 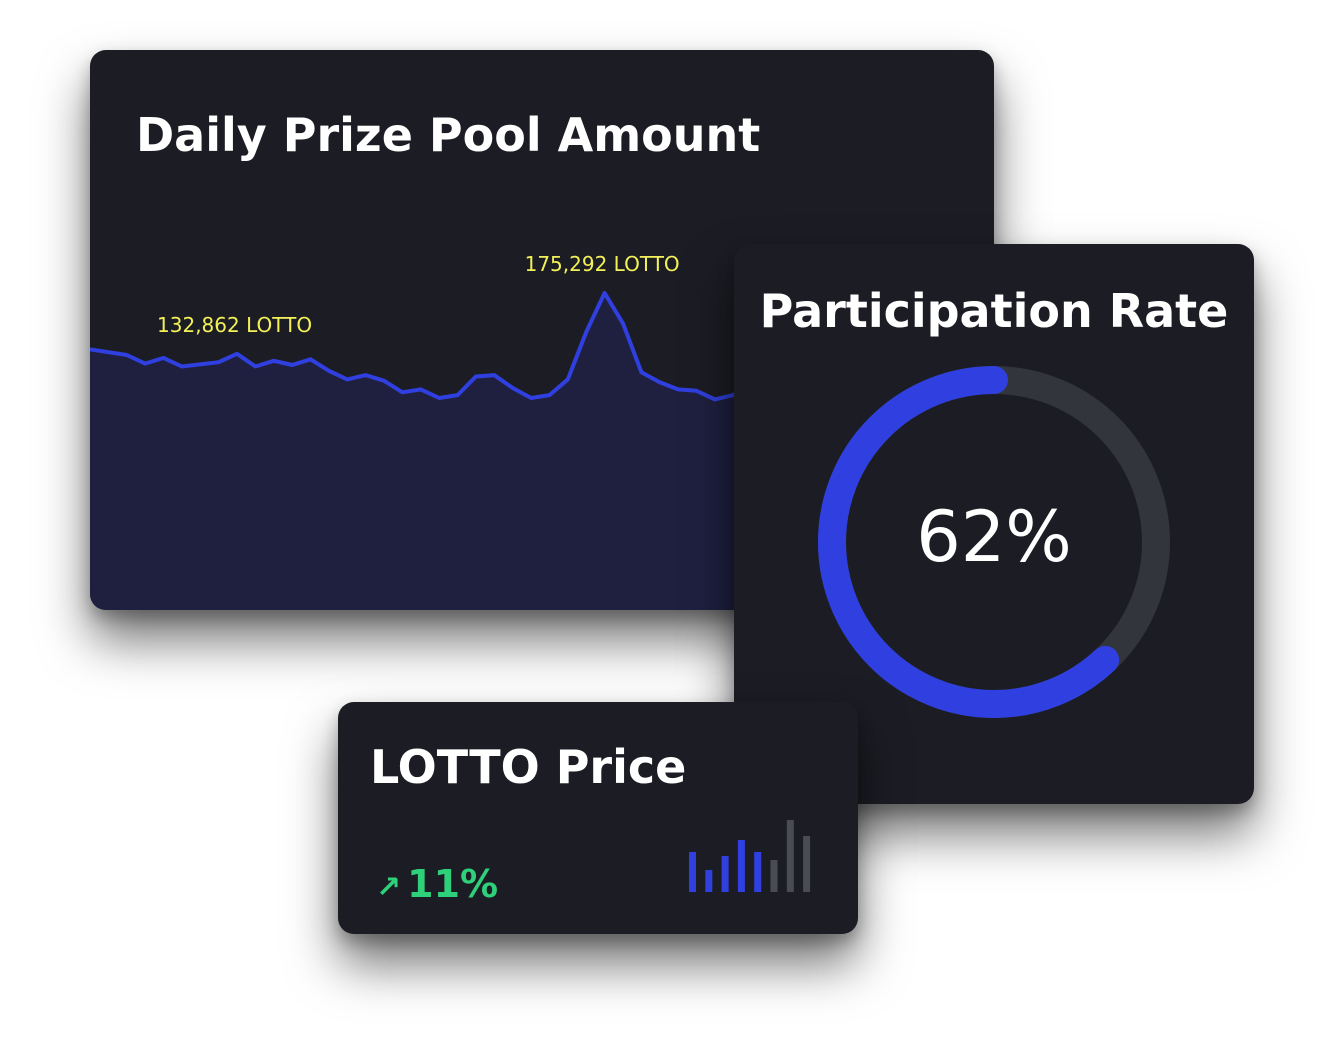 I want to click on participation-rate-title: Participation Rate, so click(x=994, y=311).